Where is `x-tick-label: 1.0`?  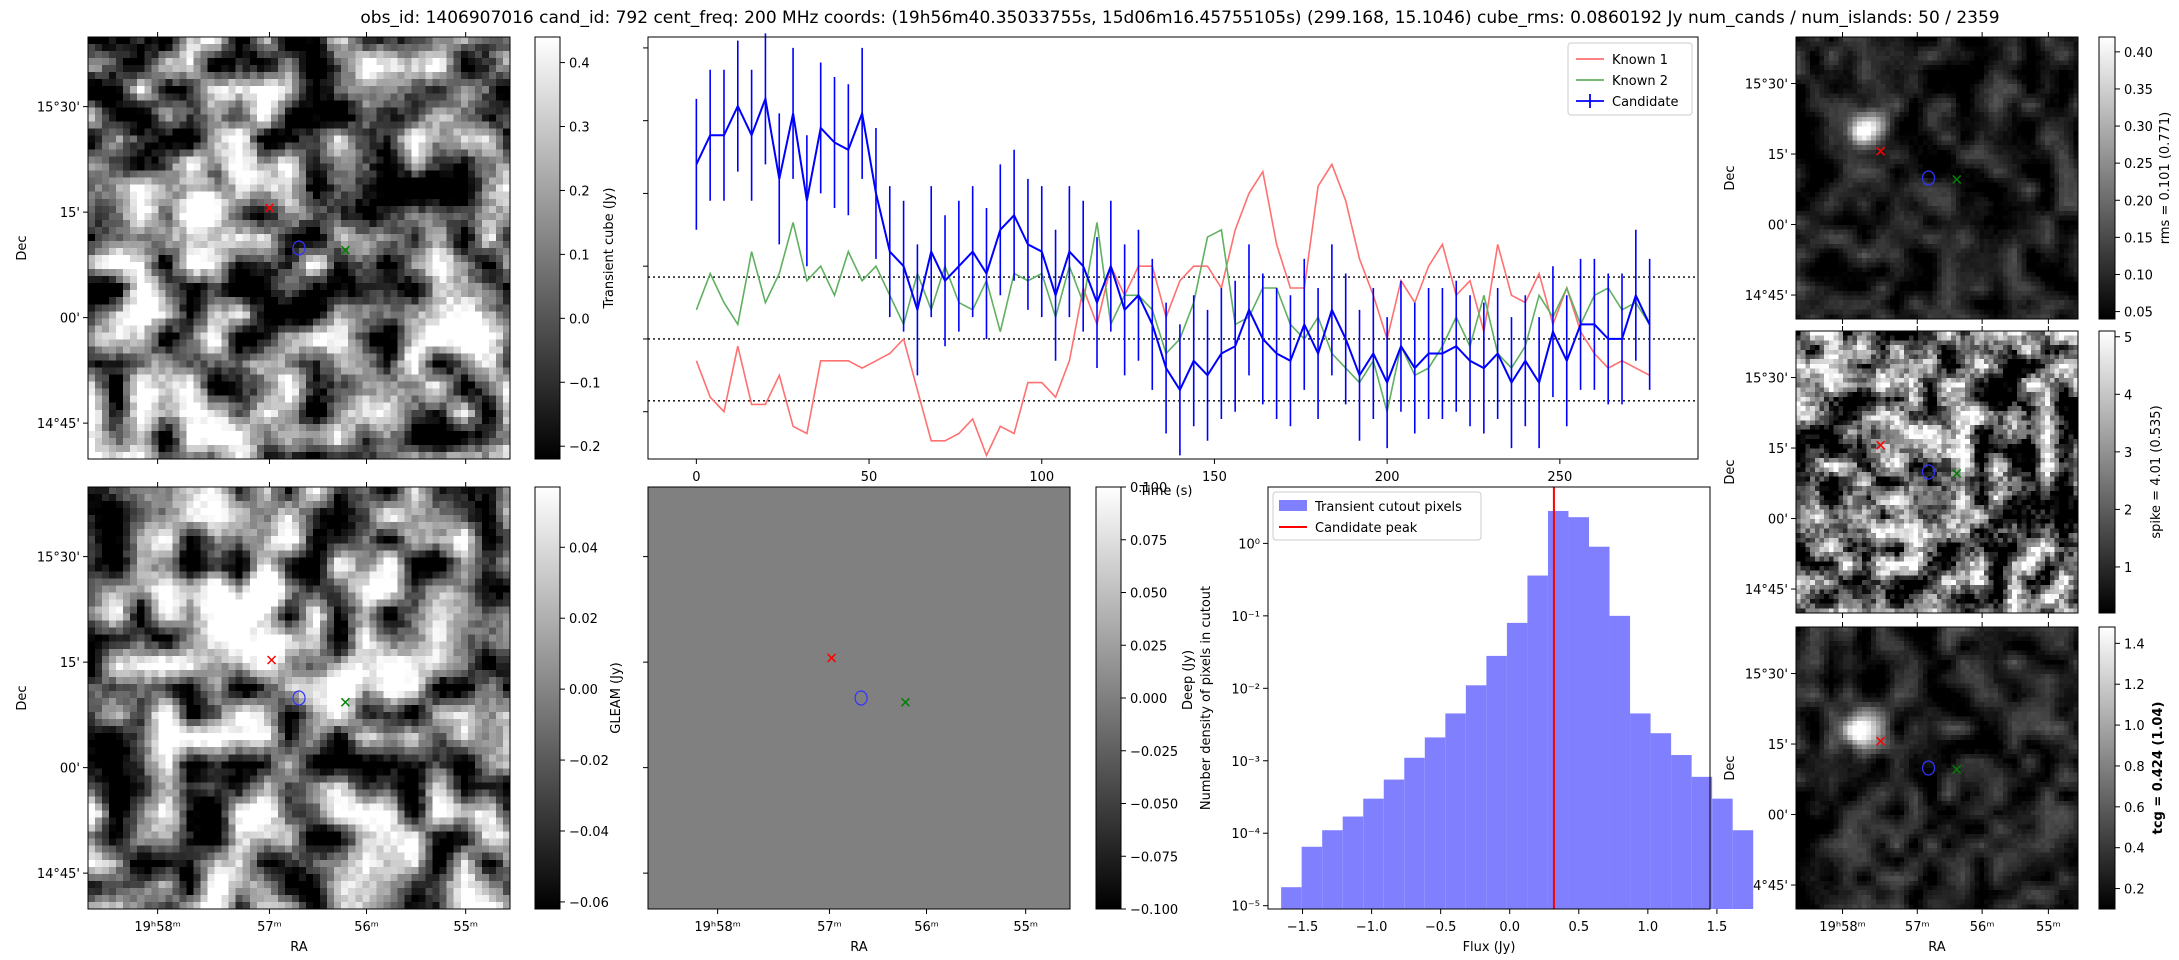 x-tick-label: 1.0 is located at coordinates (1648, 927).